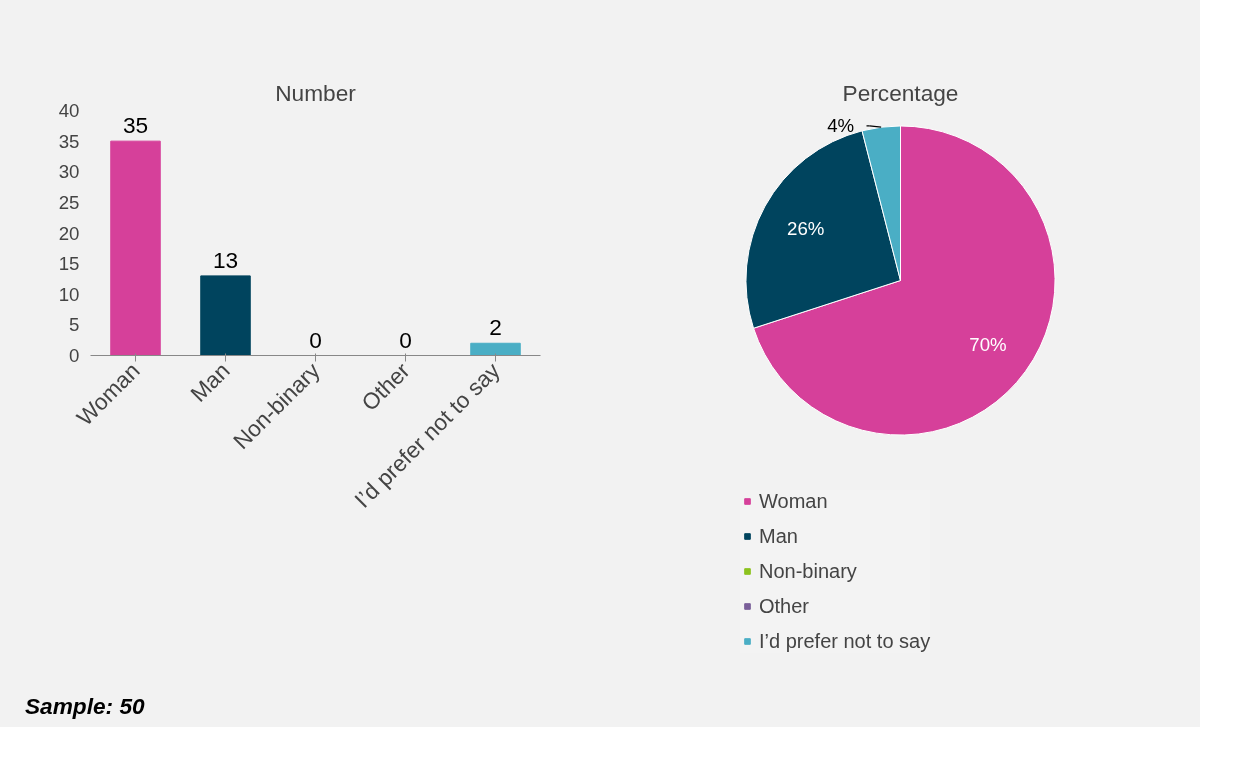  What do you see at coordinates (69, 294) in the screenshot?
I see `y-tick-label: 10` at bounding box center [69, 294].